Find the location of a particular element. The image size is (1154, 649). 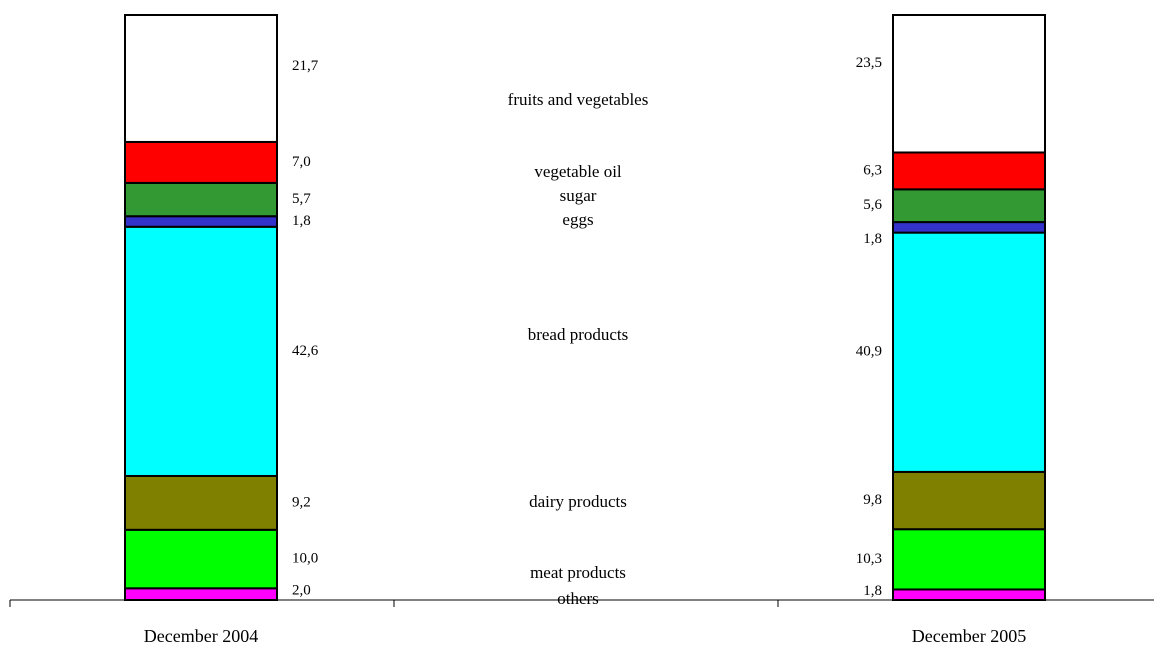

value-label-fruits-and-vegetables-2: 23,5 is located at coordinates (869, 63).